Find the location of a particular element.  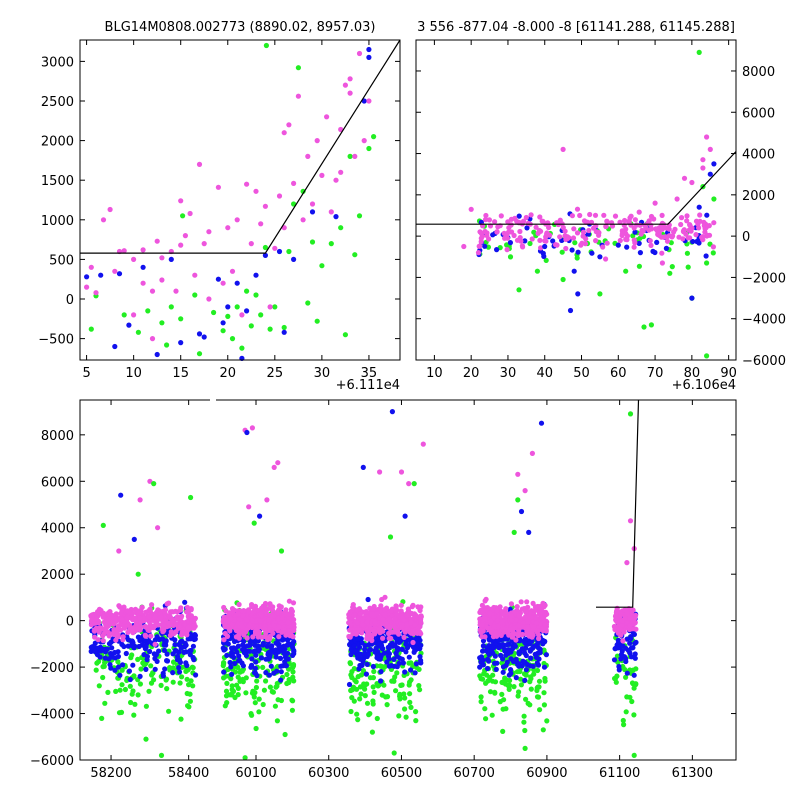

tl-ytick-label-1: 0 is located at coordinates (70, 300).